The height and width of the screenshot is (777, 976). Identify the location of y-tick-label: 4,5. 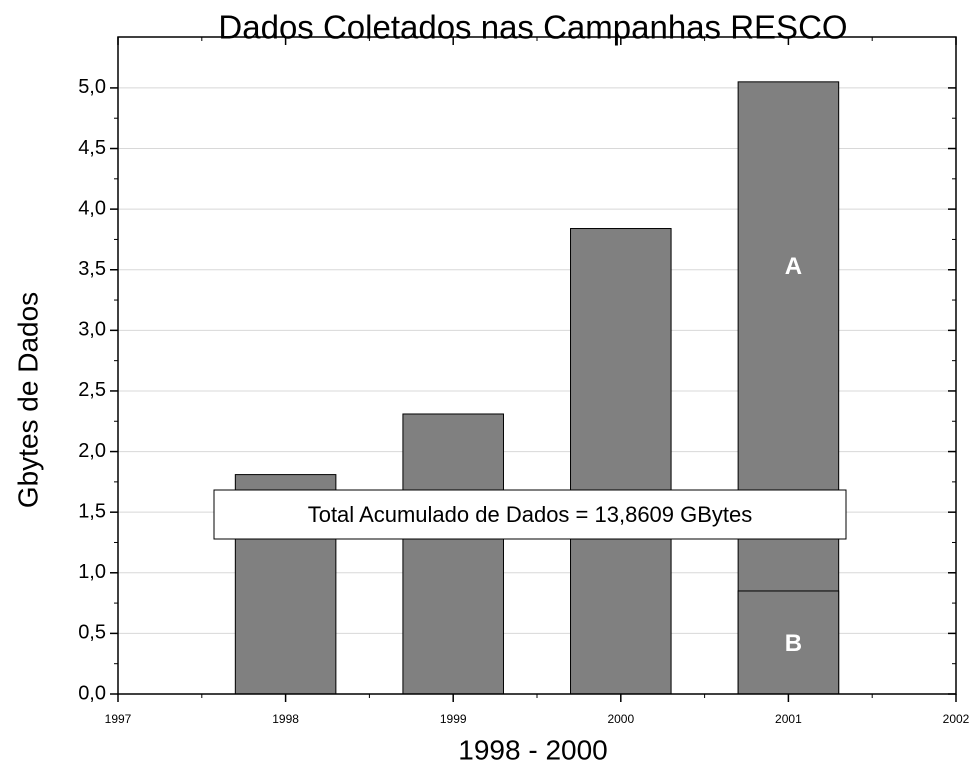
(92, 148).